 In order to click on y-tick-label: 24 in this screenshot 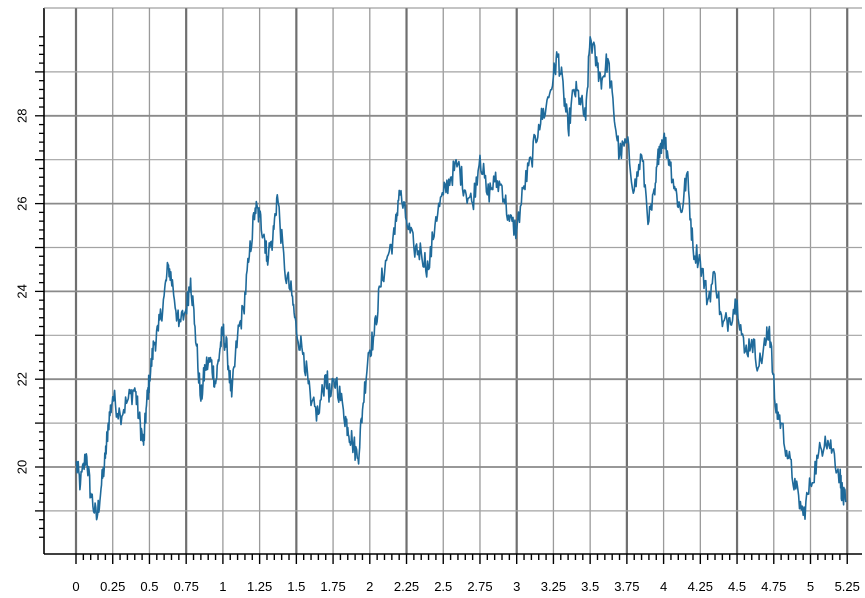, I will do `click(22, 291)`.